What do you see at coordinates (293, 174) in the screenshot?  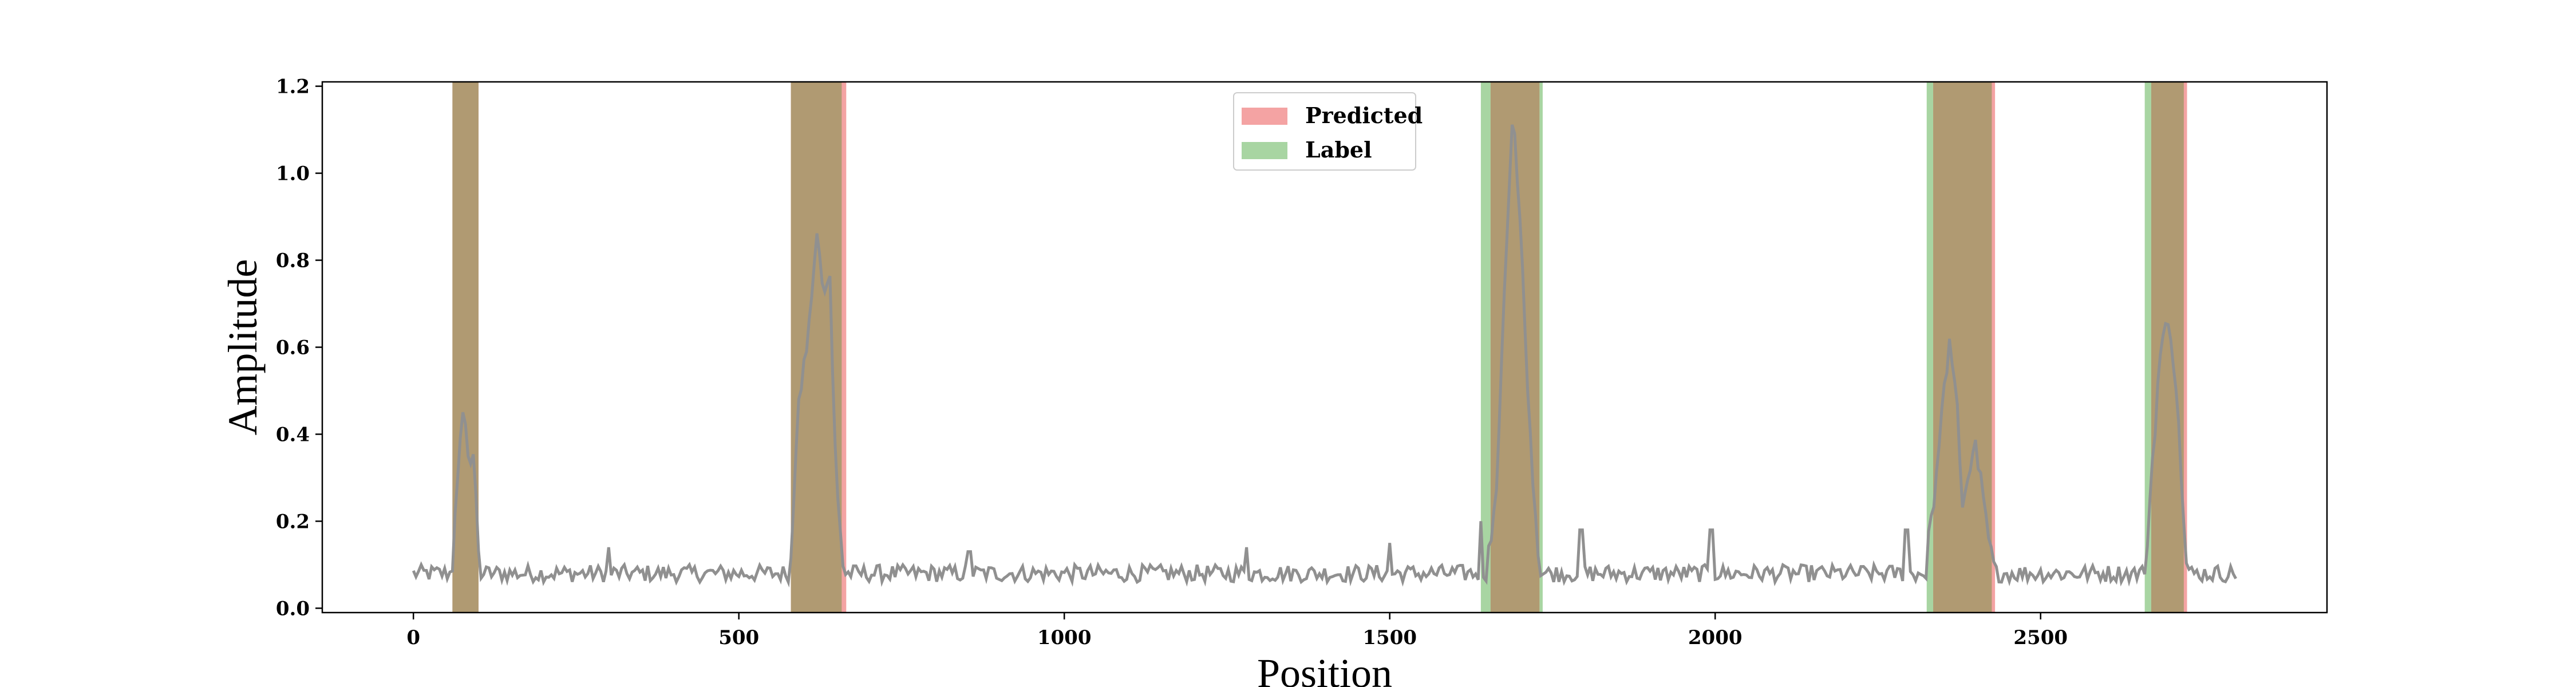 I see `y-tick-label: 1.0` at bounding box center [293, 174].